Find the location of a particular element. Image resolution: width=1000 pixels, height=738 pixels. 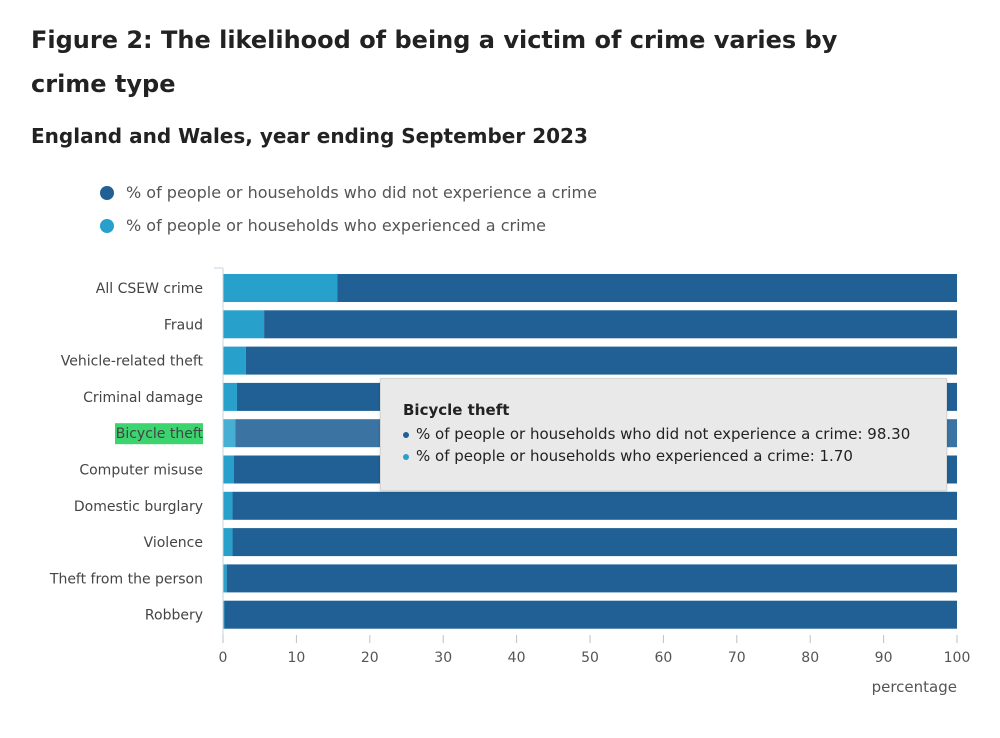

category-label-computer-misuse: Computer misuse is located at coordinates (141, 471).